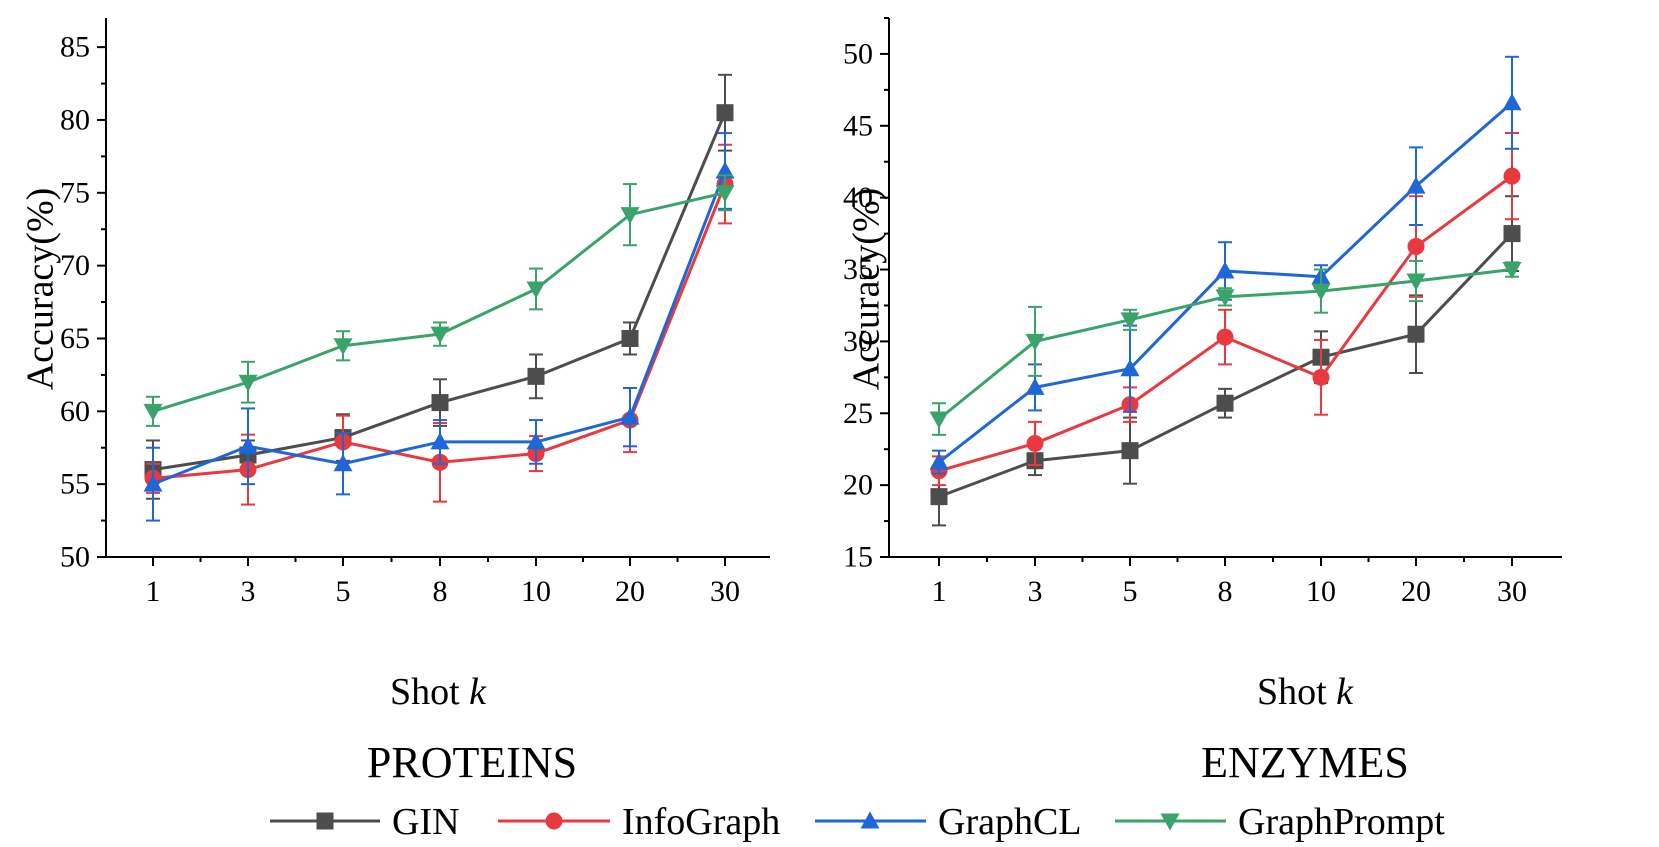  Describe the element at coordinates (153, 591) in the screenshot. I see `proteins-x-tick-label: 1` at that location.